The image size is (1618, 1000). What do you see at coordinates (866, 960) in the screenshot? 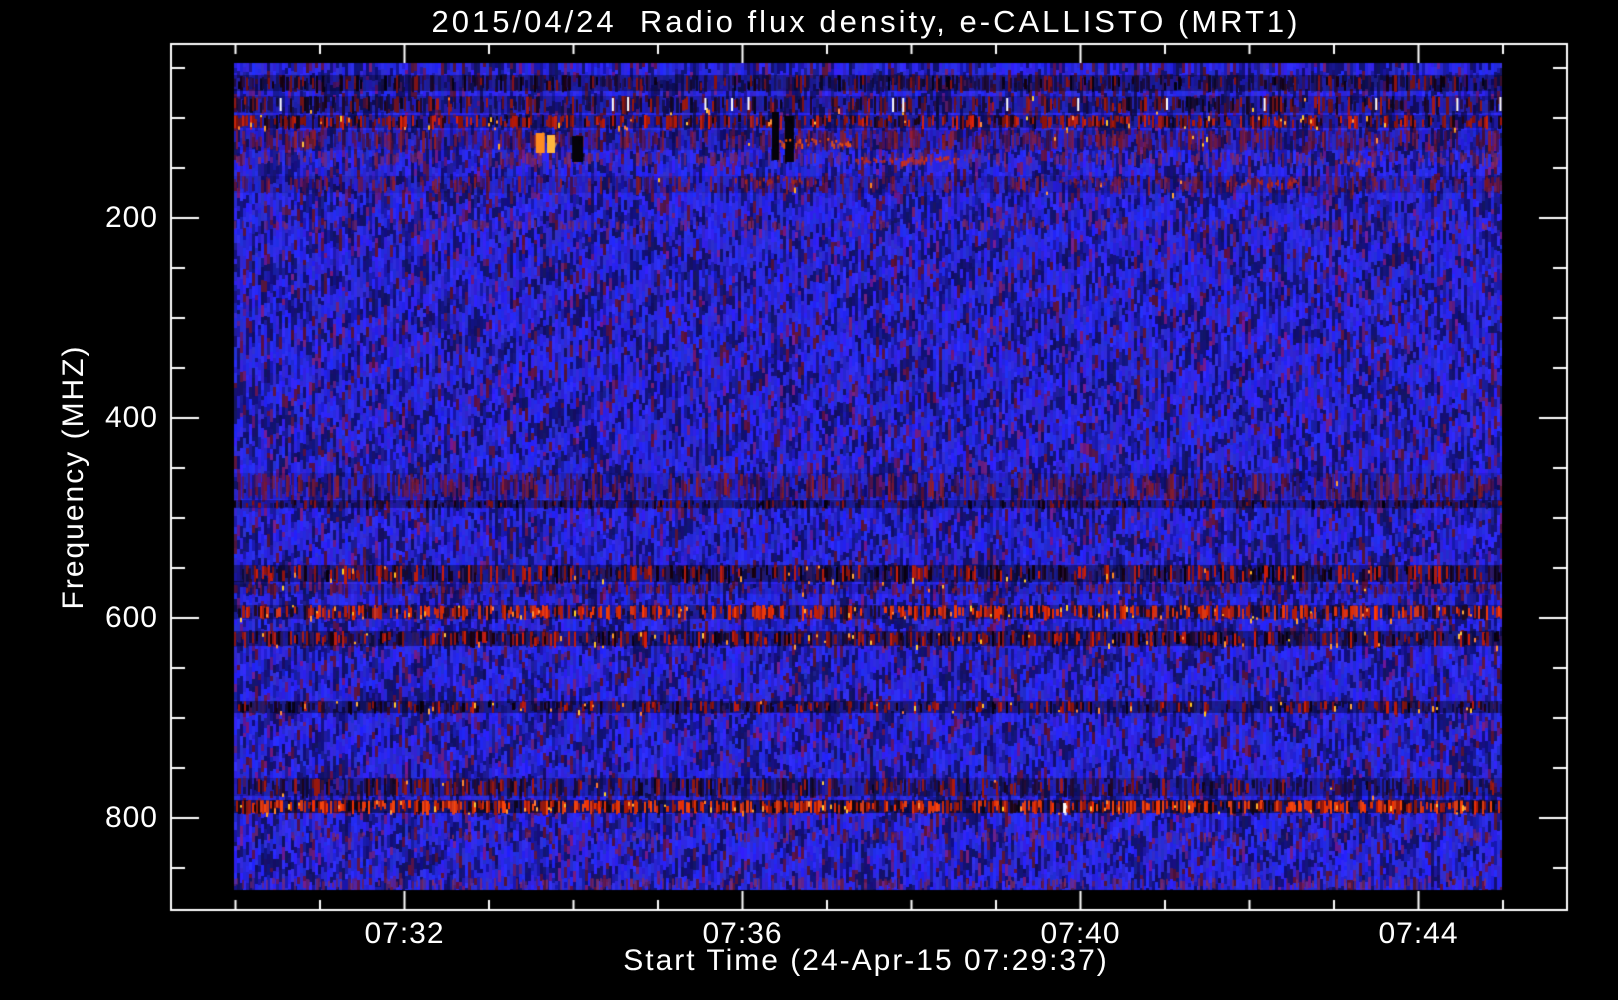
I see `x-axis-title: Start Time (24-Apr-15 07:29:37)` at bounding box center [866, 960].